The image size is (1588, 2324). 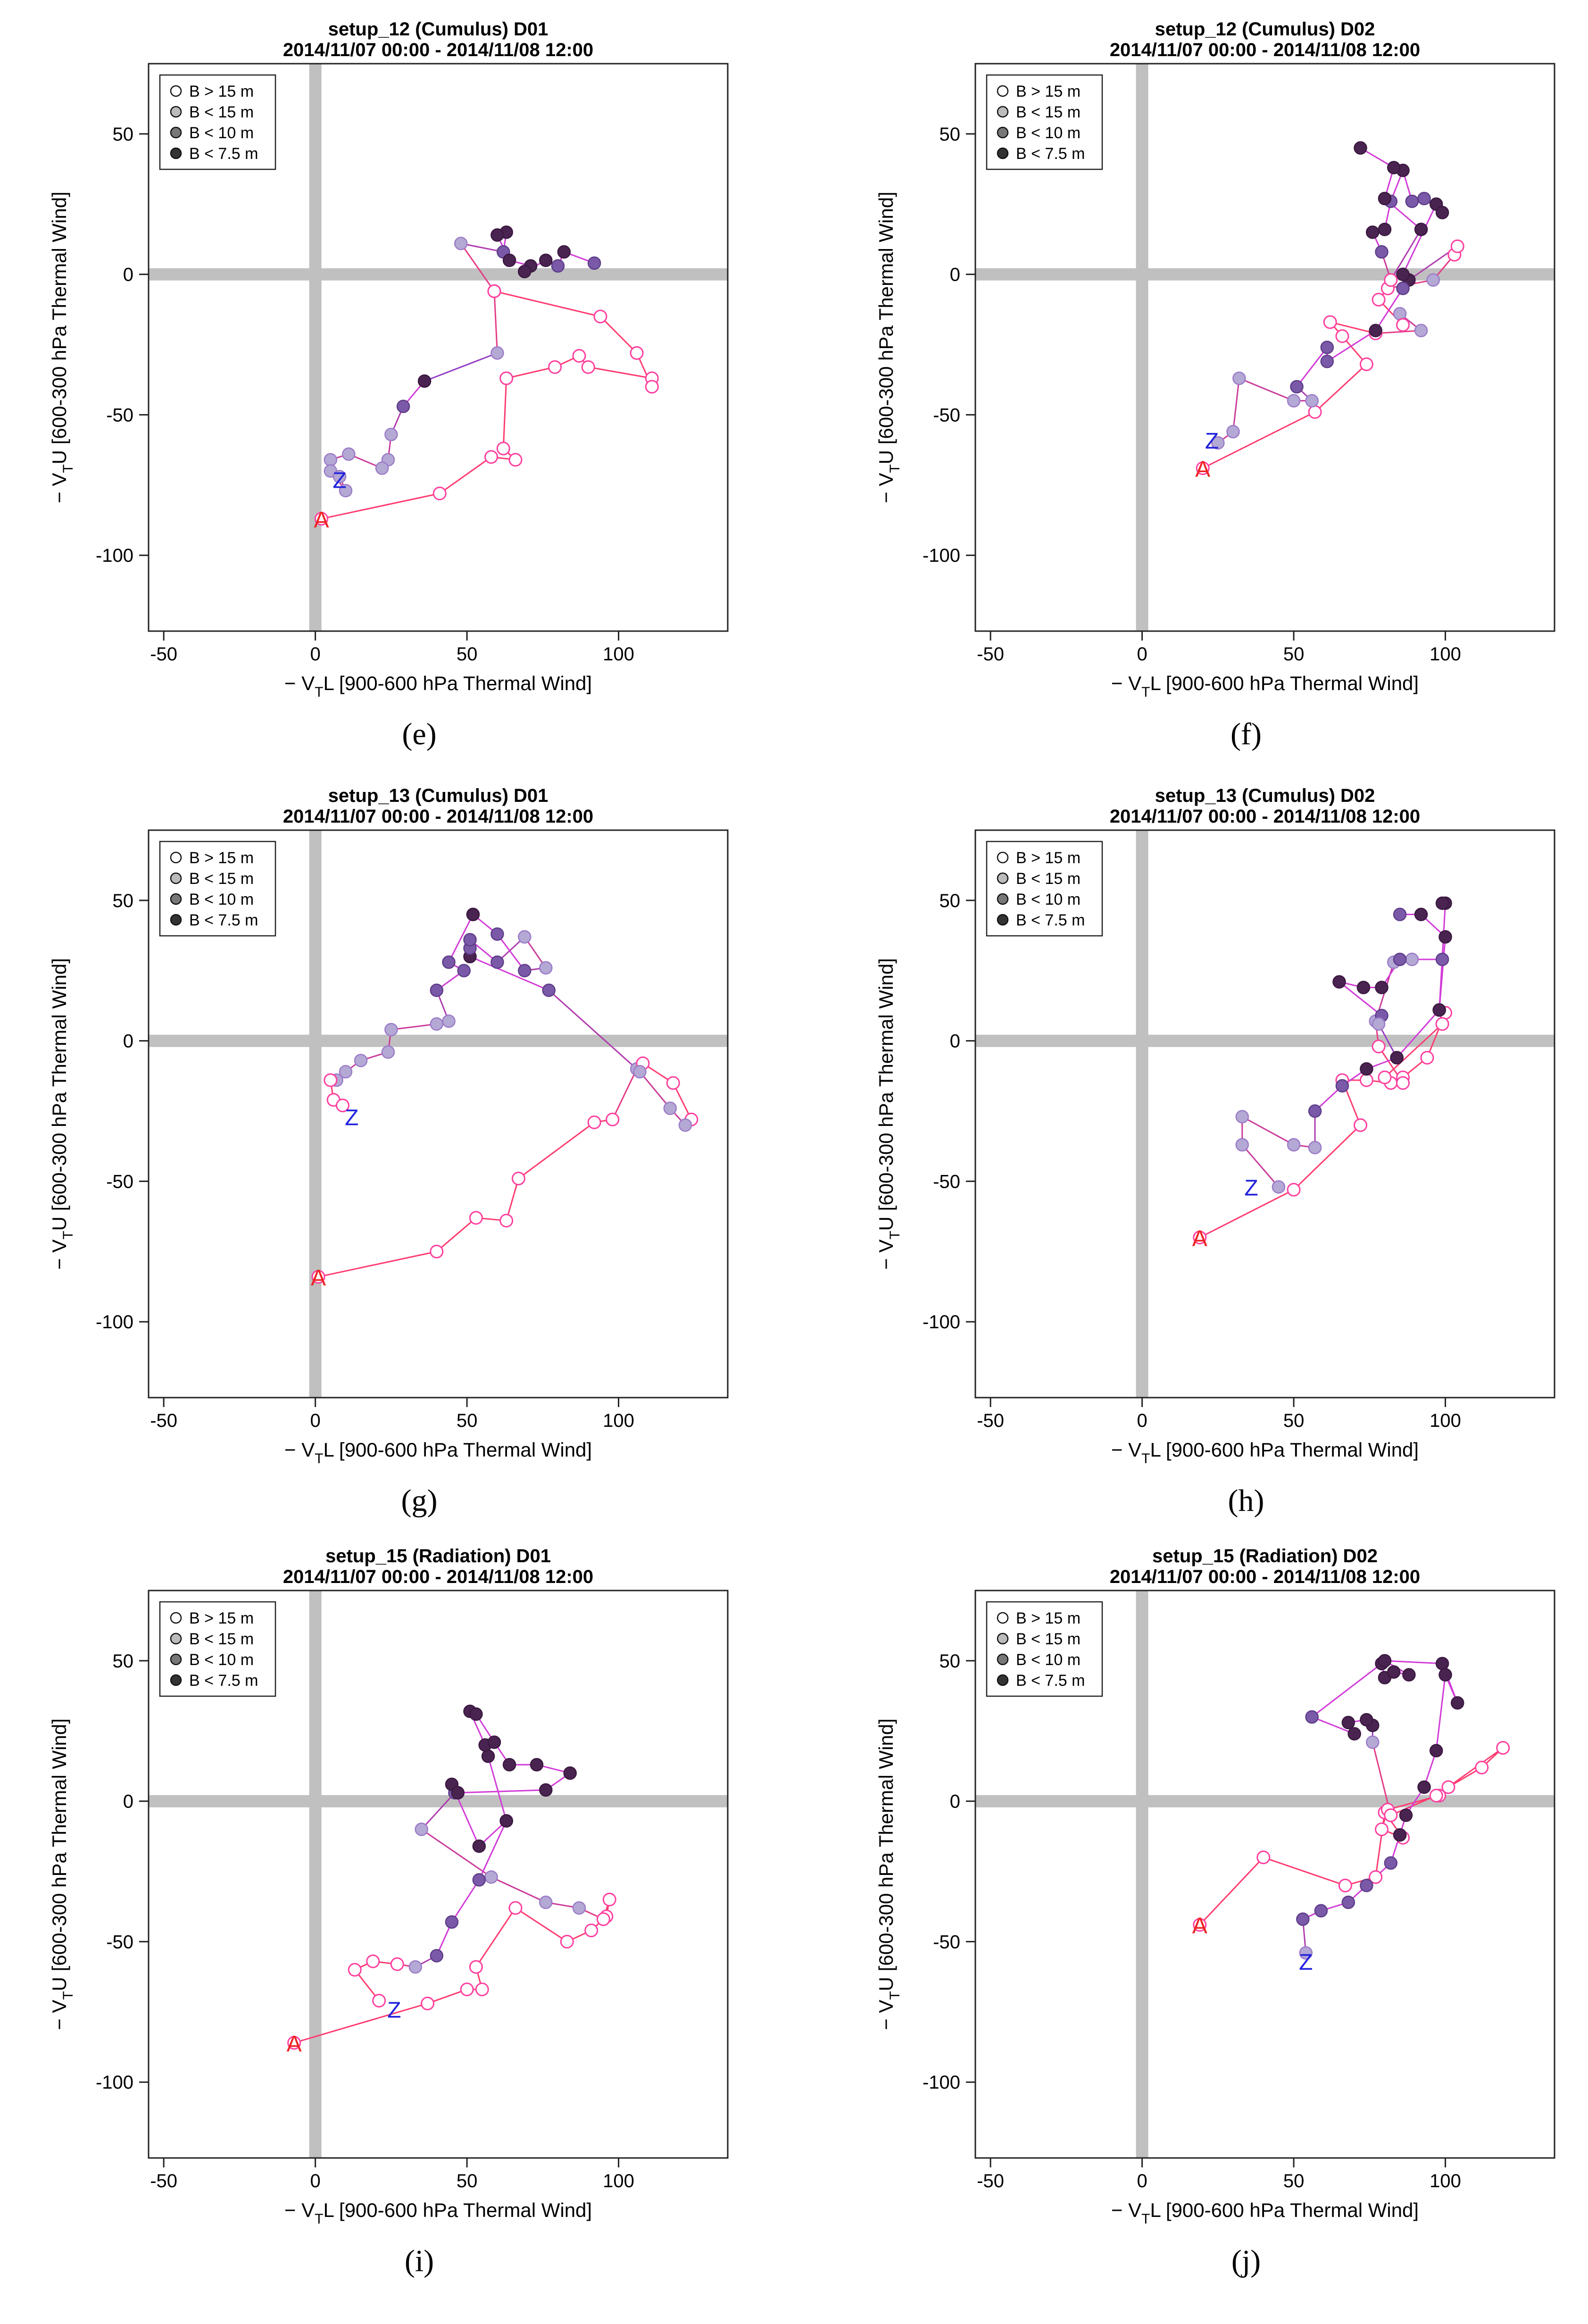 What do you see at coordinates (955, 1041) in the screenshot?
I see `y-tick-label: 0` at bounding box center [955, 1041].